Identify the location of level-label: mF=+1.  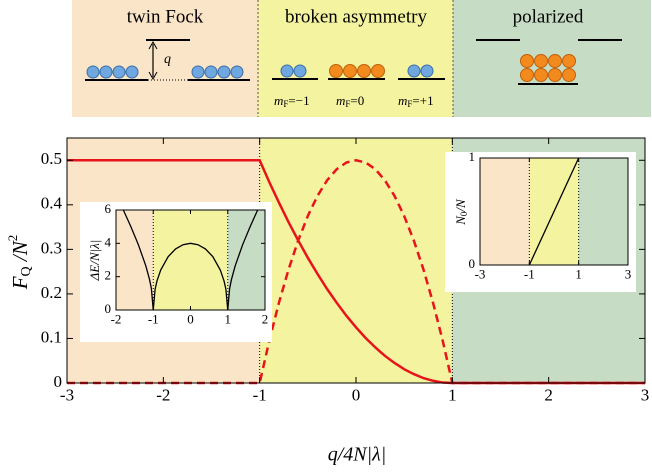
(416, 101).